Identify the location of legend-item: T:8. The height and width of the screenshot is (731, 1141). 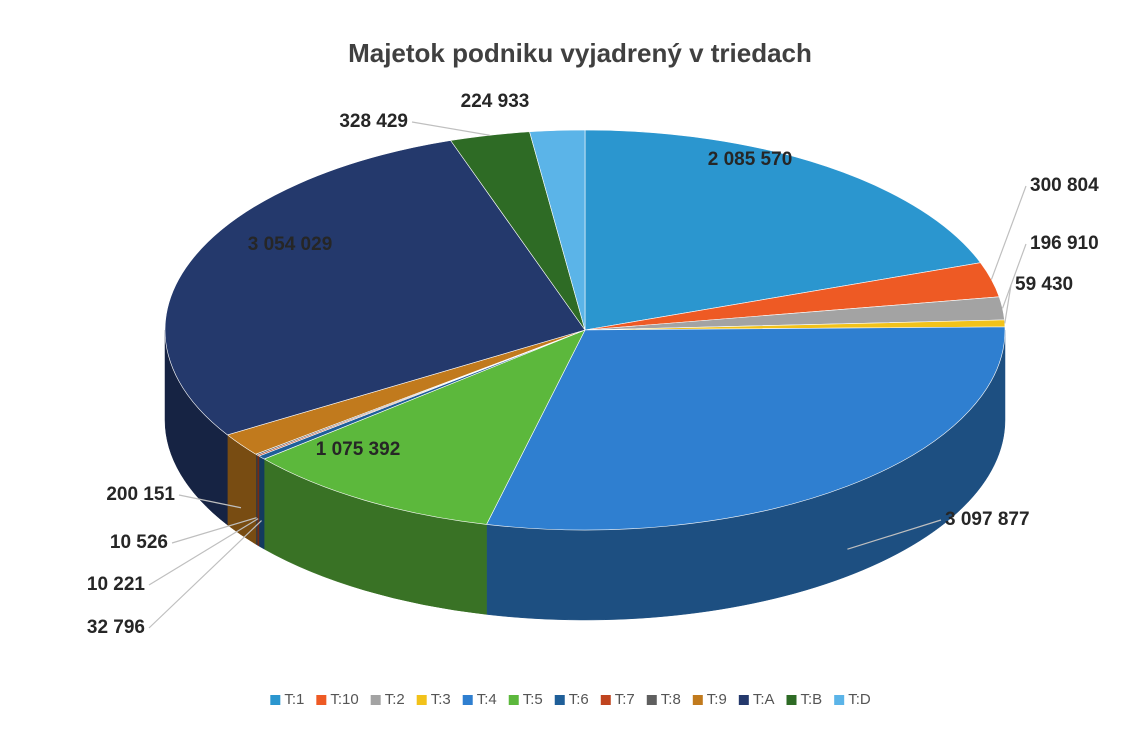
(663, 699).